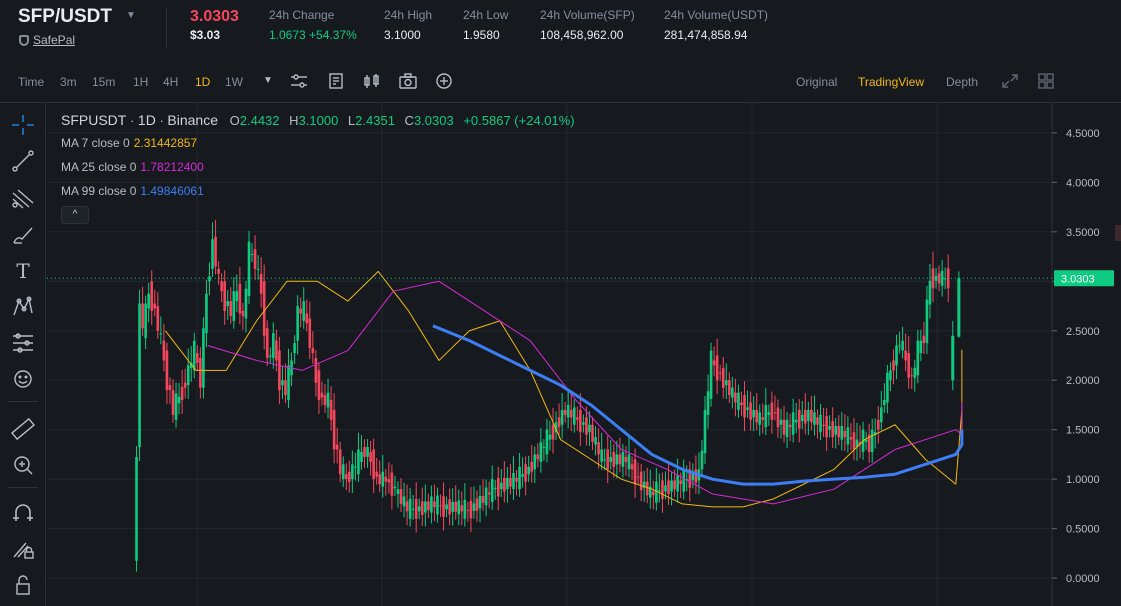 This screenshot has height=606, width=1121. What do you see at coordinates (891, 82) in the screenshot?
I see `view-tradingview: TradingView` at bounding box center [891, 82].